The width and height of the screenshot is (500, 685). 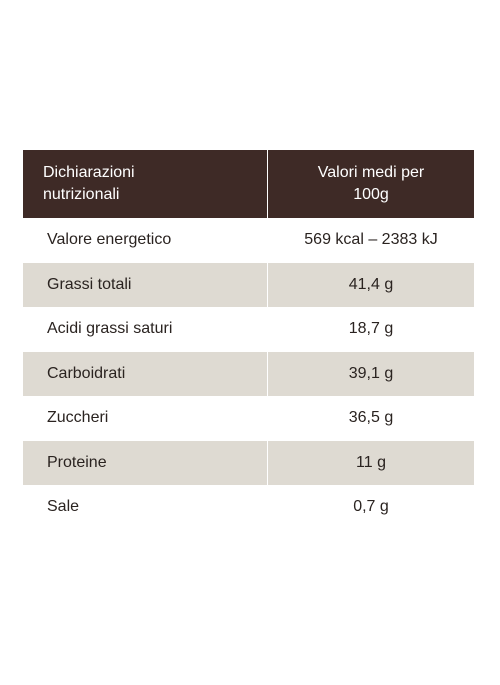 I want to click on row-value: 0,7 g, so click(x=370, y=507).